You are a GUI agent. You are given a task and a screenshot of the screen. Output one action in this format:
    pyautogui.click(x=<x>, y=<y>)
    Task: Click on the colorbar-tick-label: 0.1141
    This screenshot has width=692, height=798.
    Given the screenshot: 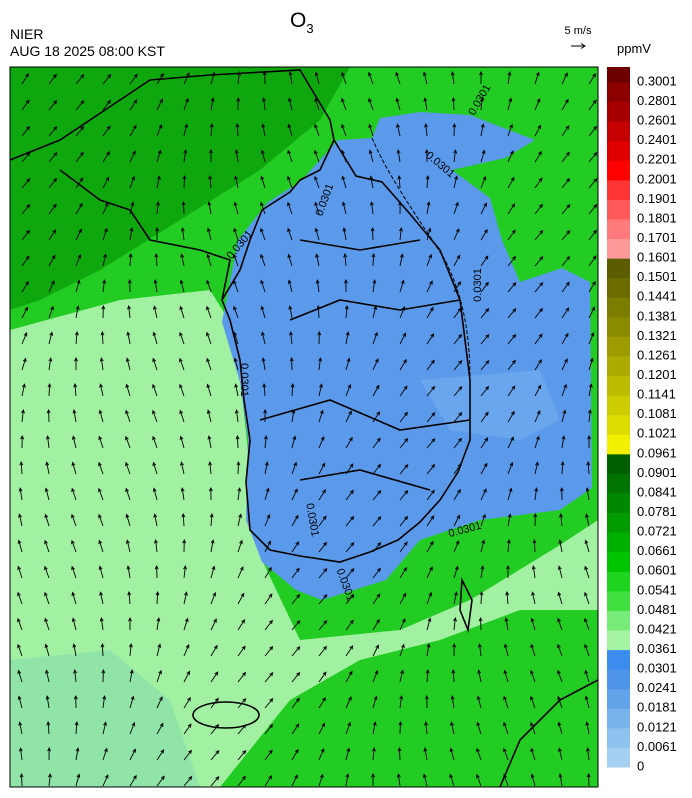 What is the action you would take?
    pyautogui.click(x=656, y=394)
    